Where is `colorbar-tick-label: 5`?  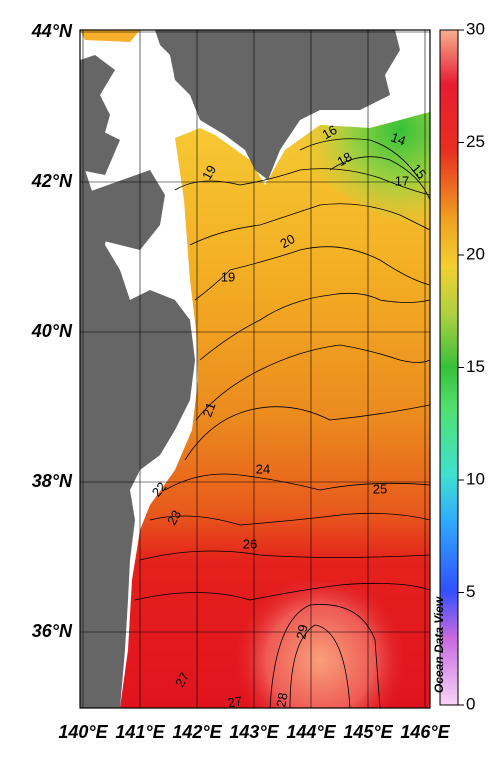 colorbar-tick-label: 5 is located at coordinates (470, 591).